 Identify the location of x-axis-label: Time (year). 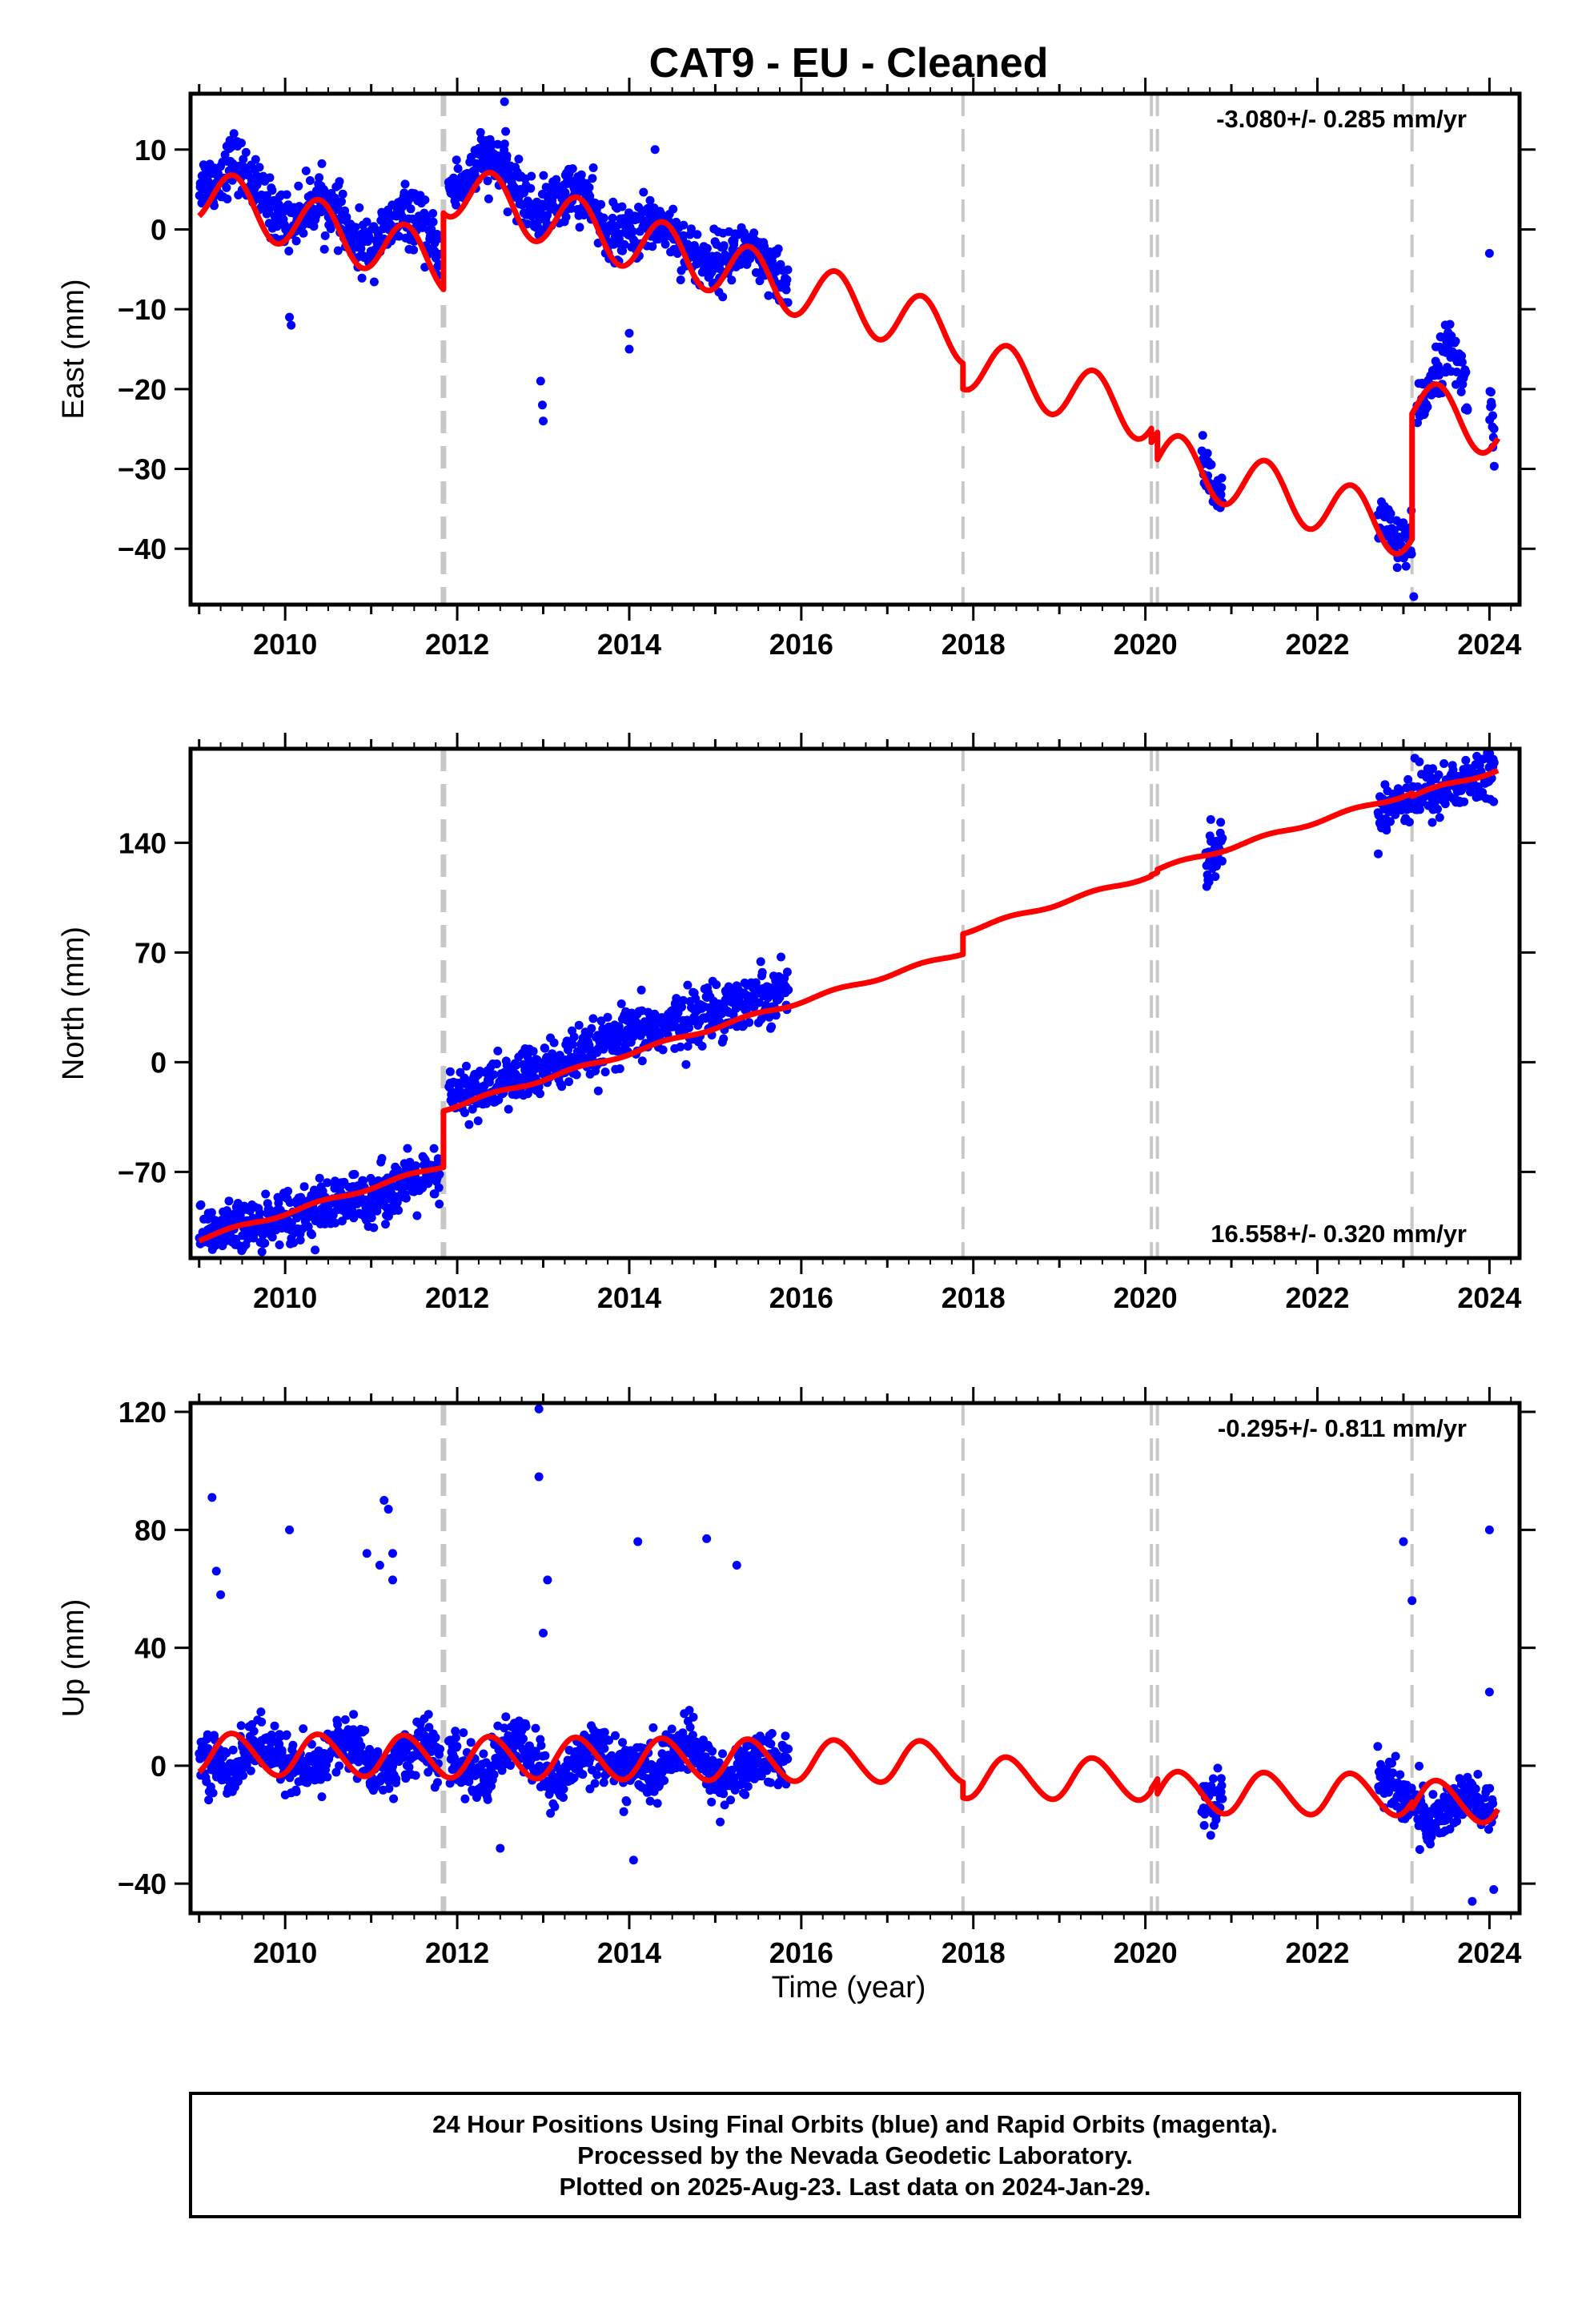
(849, 1988).